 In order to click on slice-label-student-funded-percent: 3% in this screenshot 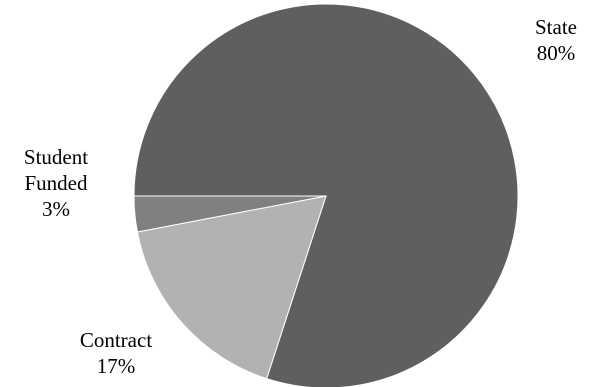, I will do `click(56, 209)`.